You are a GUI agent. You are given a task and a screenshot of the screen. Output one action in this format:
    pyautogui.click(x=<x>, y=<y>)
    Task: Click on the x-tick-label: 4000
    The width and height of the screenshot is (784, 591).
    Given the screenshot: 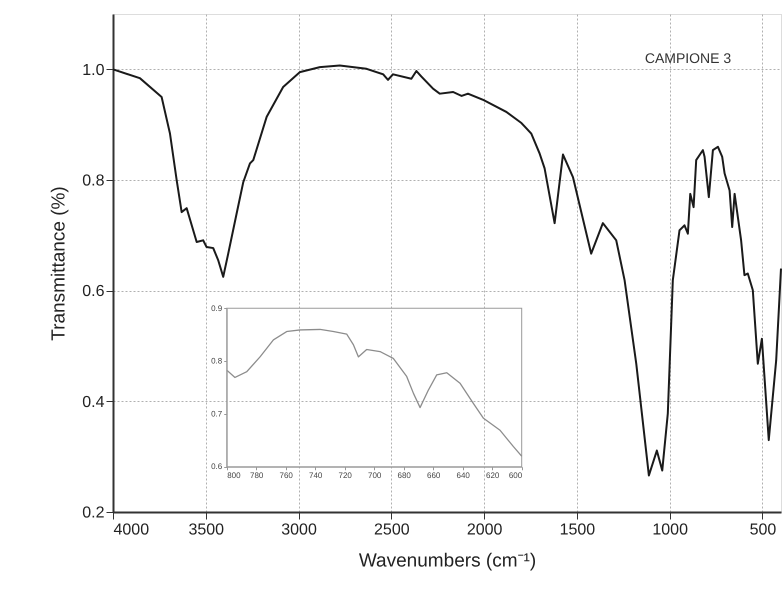 What is the action you would take?
    pyautogui.click(x=132, y=530)
    